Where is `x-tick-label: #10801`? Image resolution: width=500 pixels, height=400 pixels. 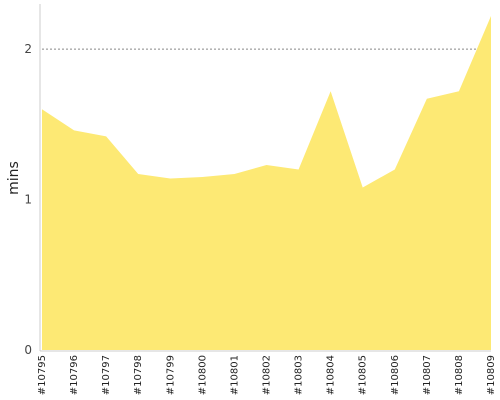 x-tick-label: #10801 is located at coordinates (234, 375).